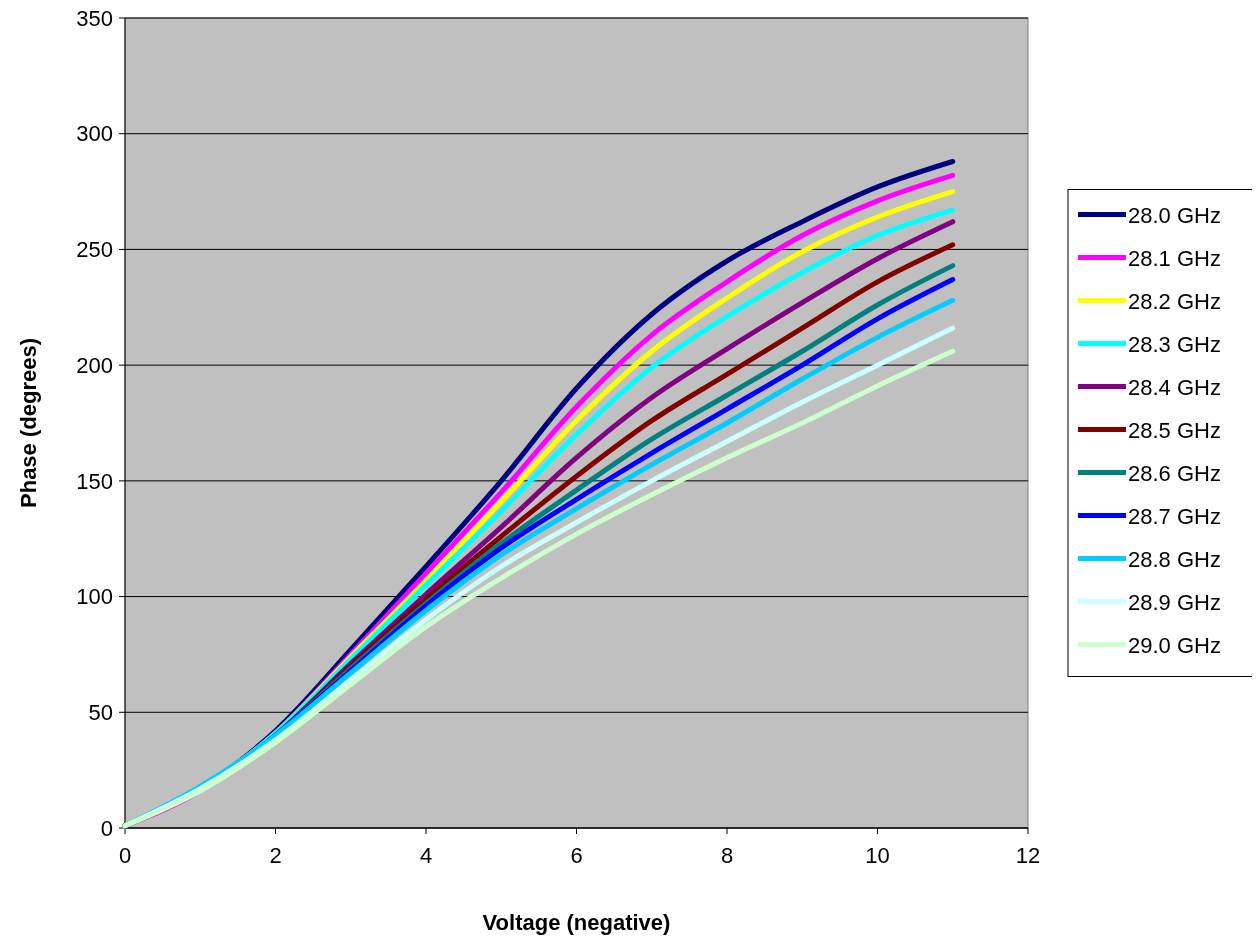  What do you see at coordinates (727, 855) in the screenshot?
I see `x-tick-label: 8` at bounding box center [727, 855].